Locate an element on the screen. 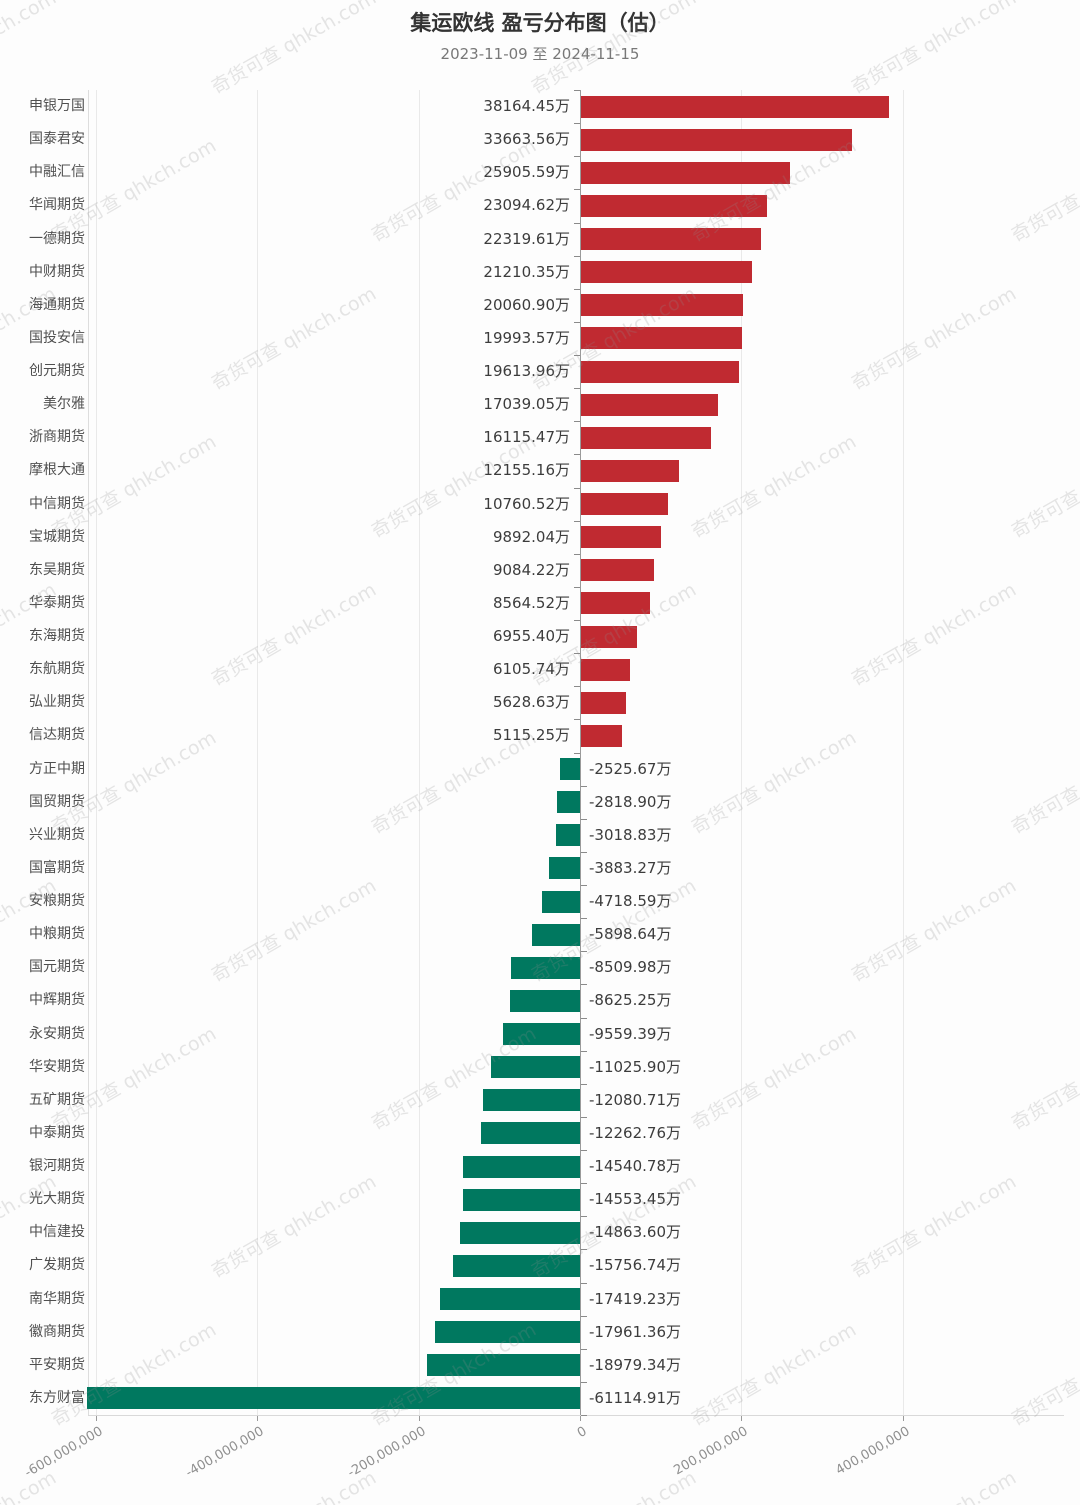  value-label: 9084.22万 is located at coordinates (531, 569).